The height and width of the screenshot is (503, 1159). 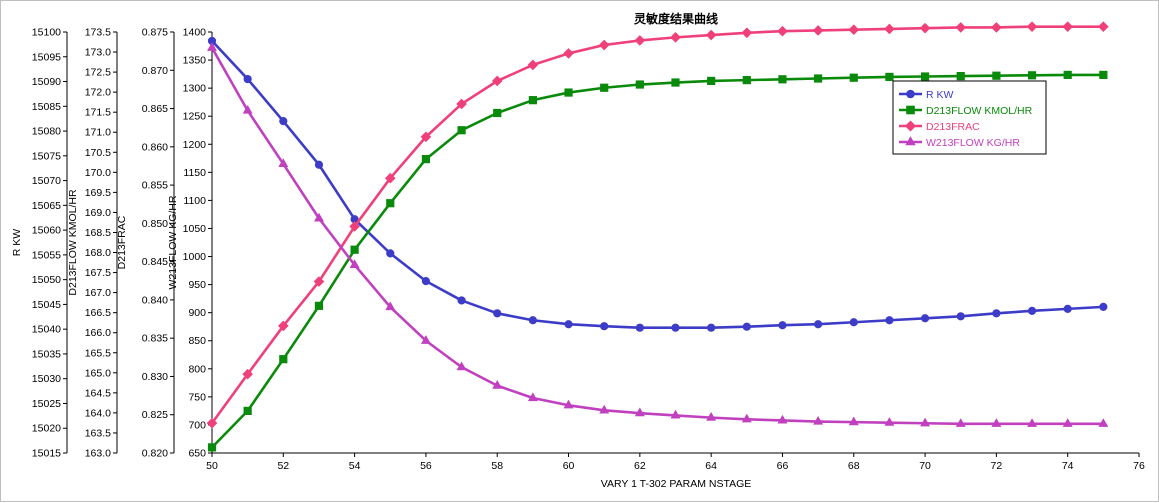 I want to click on x-tick-label: 62, so click(x=640, y=466).